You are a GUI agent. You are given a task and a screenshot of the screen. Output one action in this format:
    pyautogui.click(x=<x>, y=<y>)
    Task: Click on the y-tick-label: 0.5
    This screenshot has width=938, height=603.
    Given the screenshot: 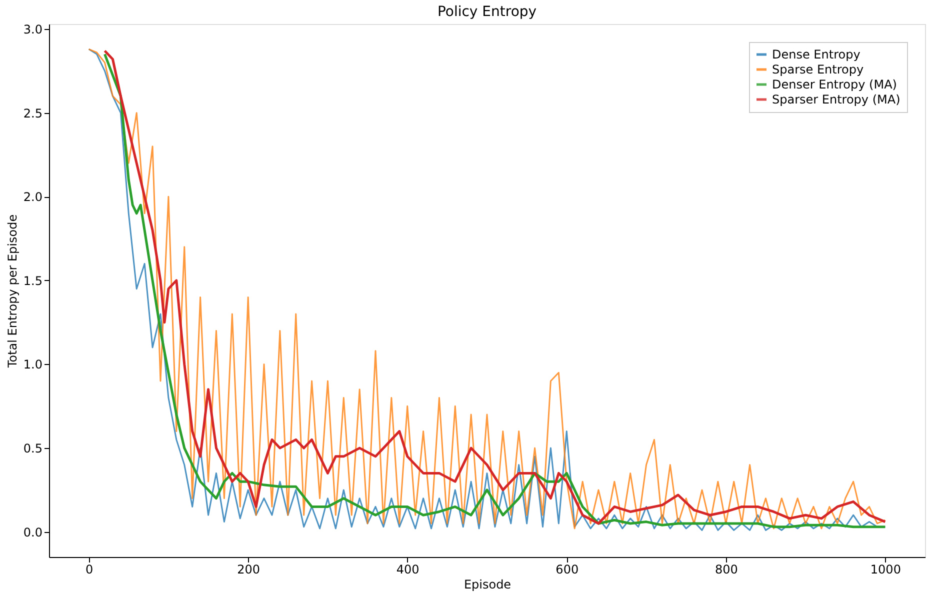 What is the action you would take?
    pyautogui.click(x=32, y=449)
    